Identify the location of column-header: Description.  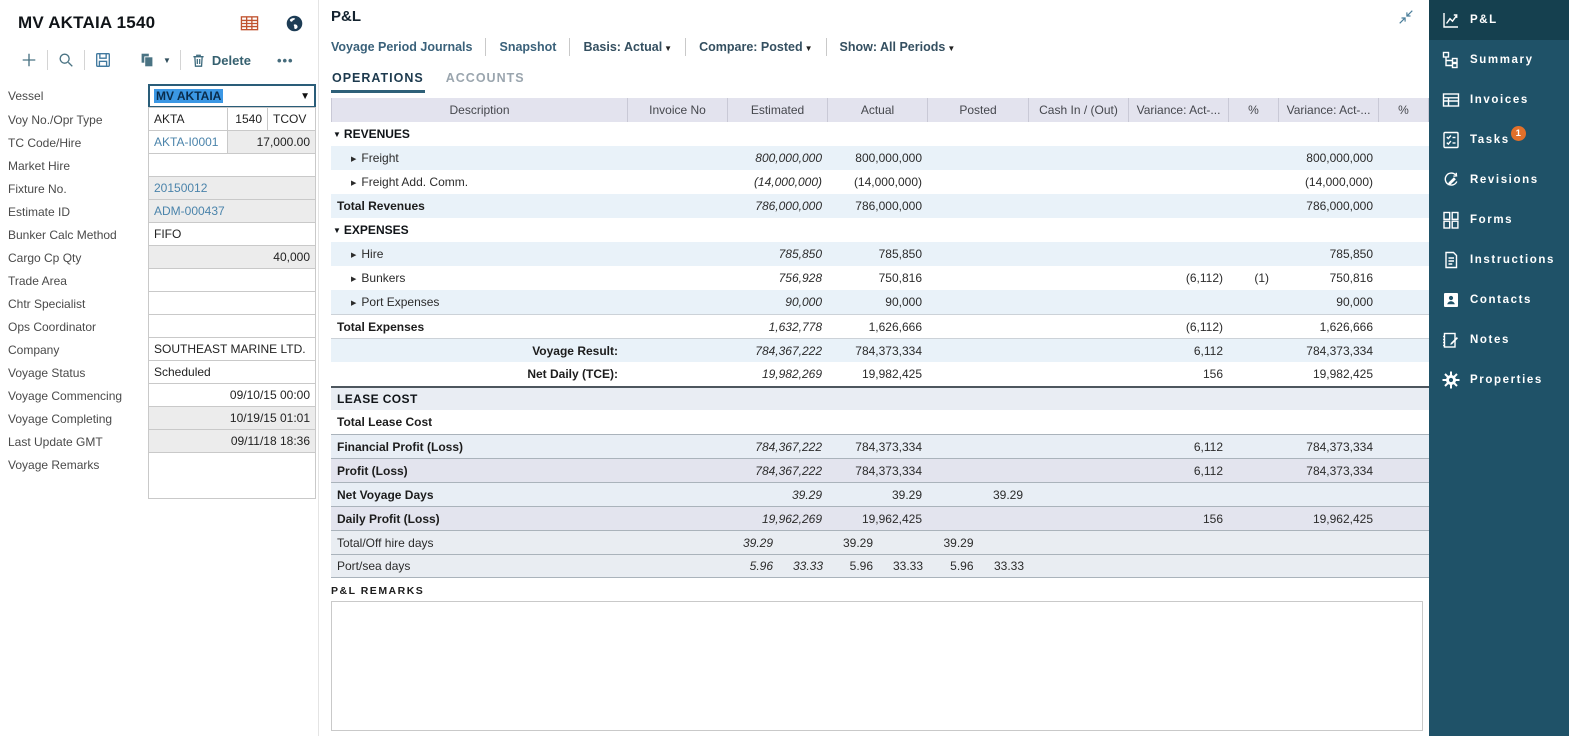
(479, 110).